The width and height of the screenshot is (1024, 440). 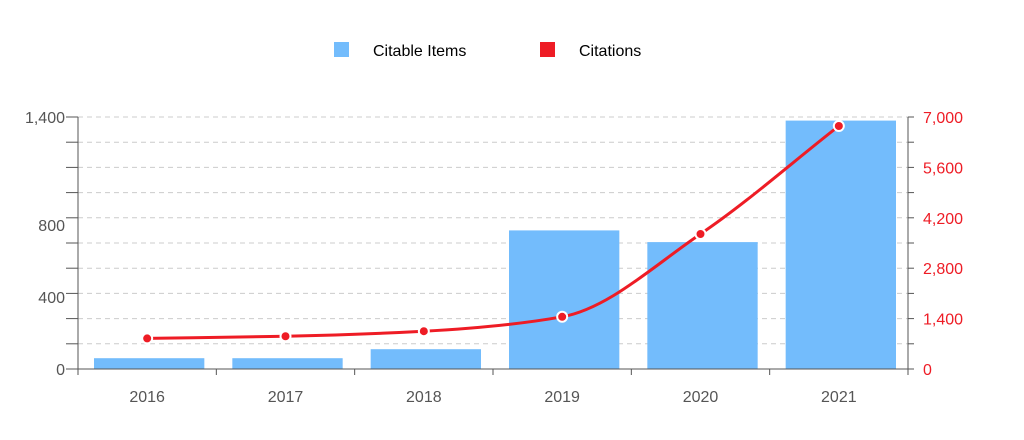 I want to click on y-right-tick-label: 1,400, so click(x=943, y=320).